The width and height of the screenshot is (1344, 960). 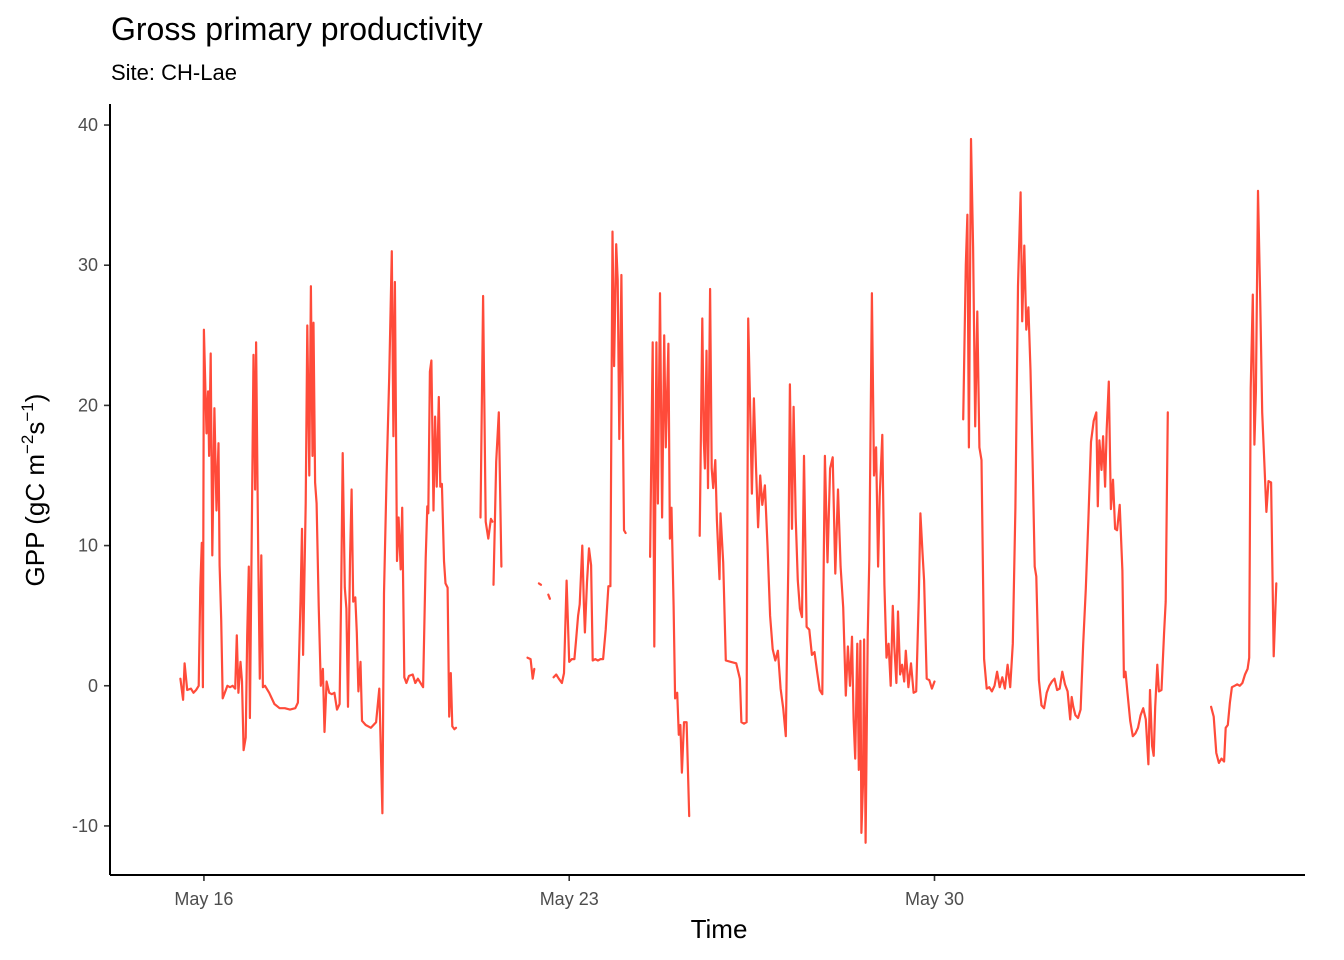 I want to click on y-tick-label: 30, so click(x=88, y=265).